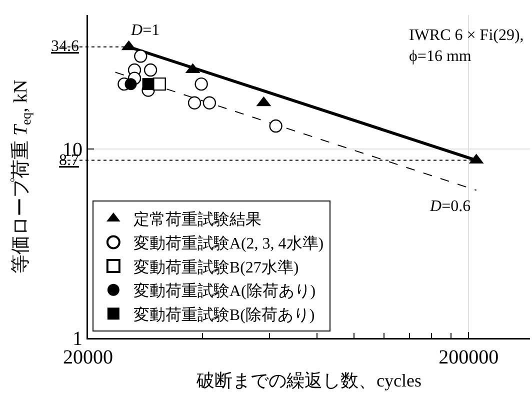  Describe the element at coordinates (65, 46) in the screenshot. I see `ref-line-label: 34.6` at that location.